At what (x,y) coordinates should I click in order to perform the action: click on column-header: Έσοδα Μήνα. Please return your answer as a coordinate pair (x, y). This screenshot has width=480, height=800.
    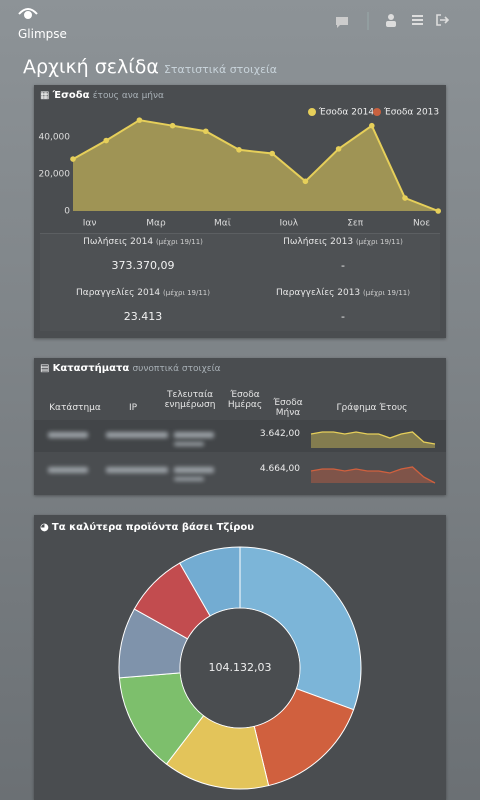
    Looking at the image, I should click on (288, 408).